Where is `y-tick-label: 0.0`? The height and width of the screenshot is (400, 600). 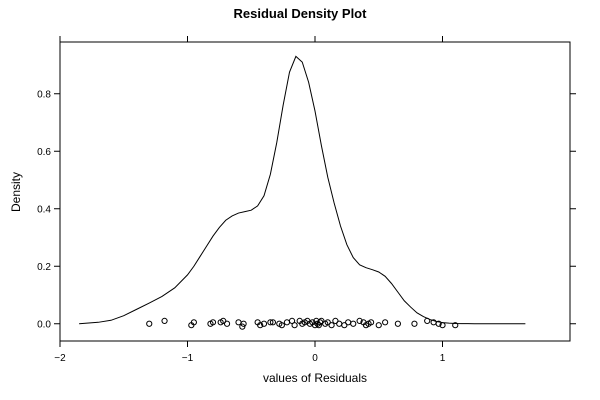 y-tick-label: 0.0 is located at coordinates (44, 324).